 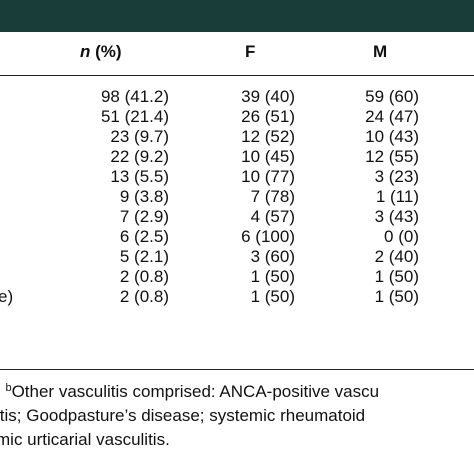 What do you see at coordinates (237, 117) in the screenshot?
I see `table-row: 51 (21.4) 26 (51) 24 (47)` at bounding box center [237, 117].